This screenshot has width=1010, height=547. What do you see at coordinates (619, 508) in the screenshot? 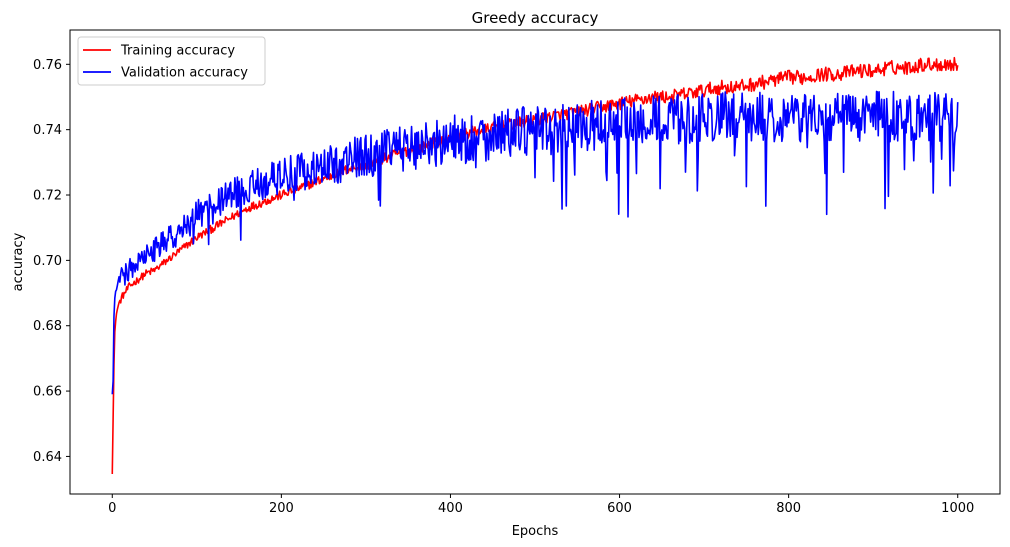
I see `x-tick-label: 600` at bounding box center [619, 508].